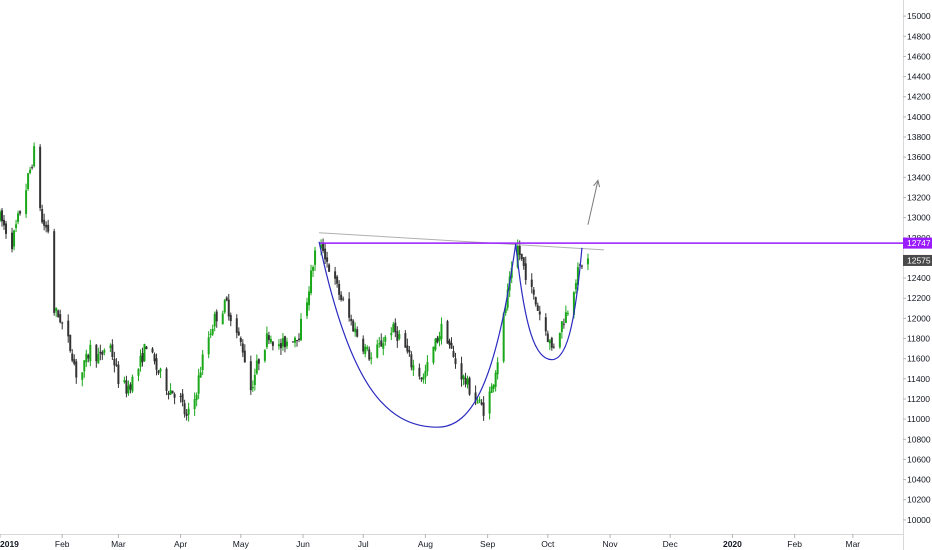 This screenshot has height=550, width=932. Describe the element at coordinates (919, 459) in the screenshot. I see `price-tick-label: 10600` at that location.